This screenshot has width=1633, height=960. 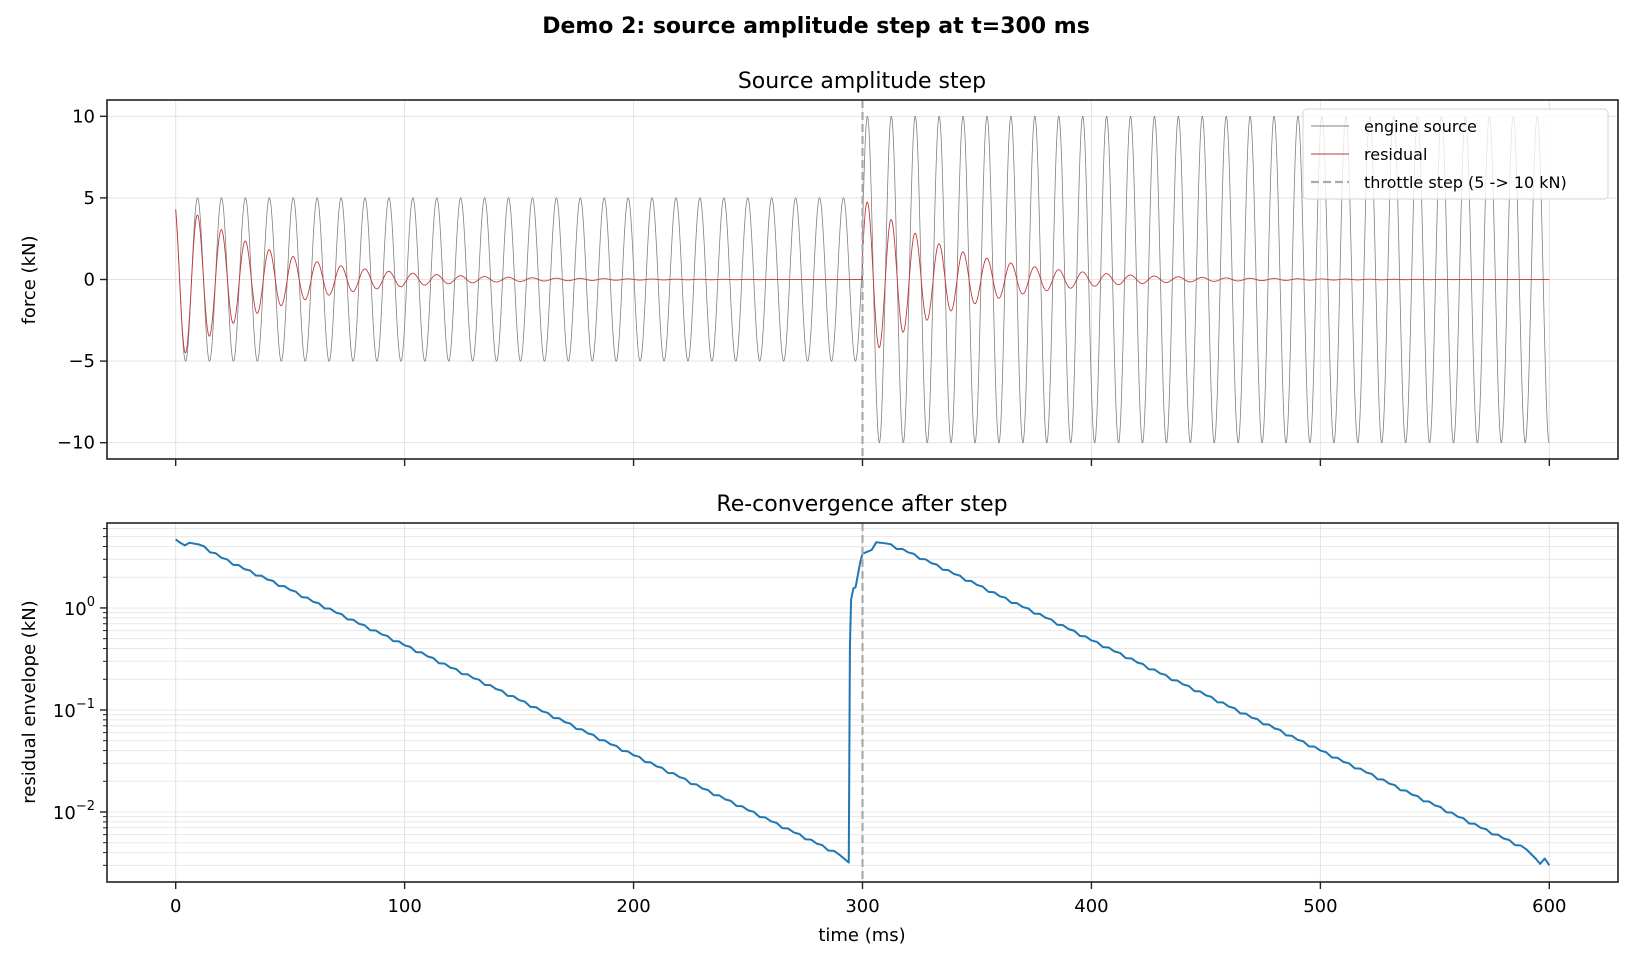 What do you see at coordinates (29, 701) in the screenshot?
I see `bottom-y-axis-label: residual envelope (kN)` at bounding box center [29, 701].